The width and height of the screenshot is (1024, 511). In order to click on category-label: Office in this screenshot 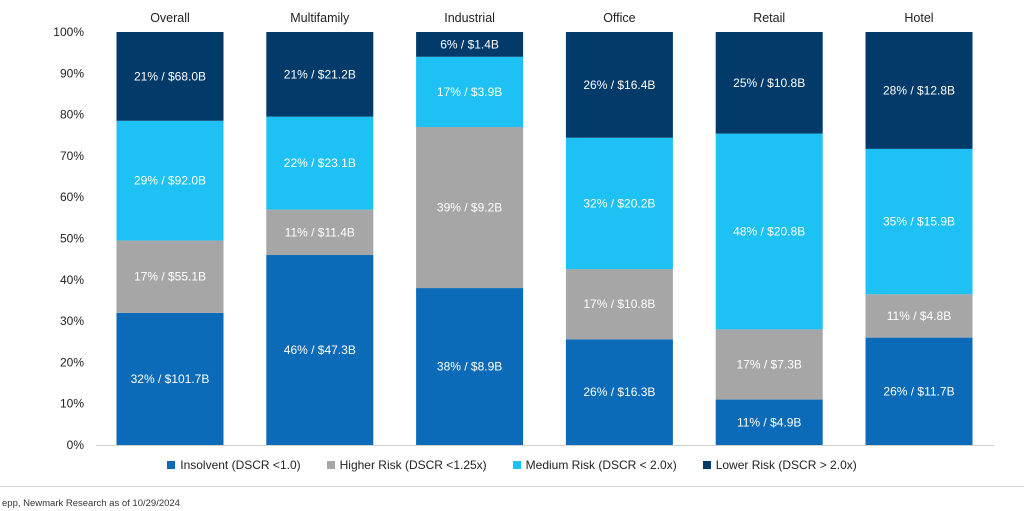, I will do `click(619, 18)`.